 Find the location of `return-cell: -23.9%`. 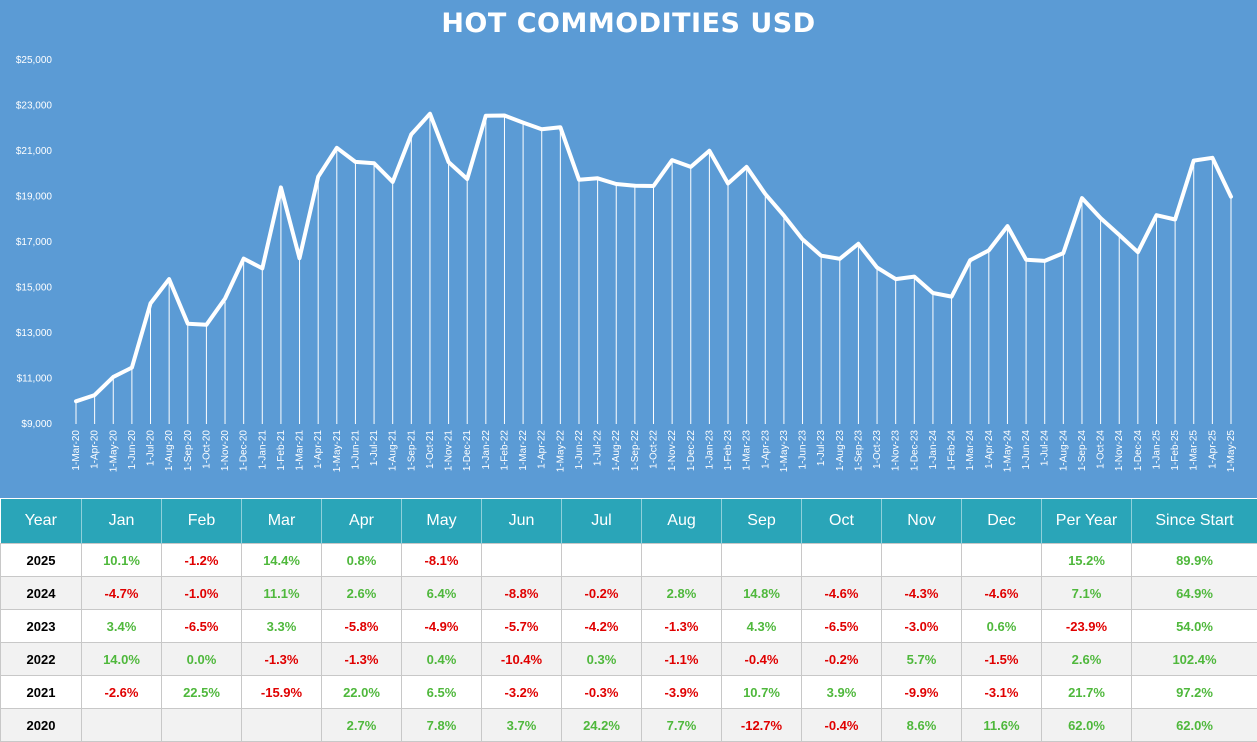

return-cell: -23.9% is located at coordinates (1087, 626).